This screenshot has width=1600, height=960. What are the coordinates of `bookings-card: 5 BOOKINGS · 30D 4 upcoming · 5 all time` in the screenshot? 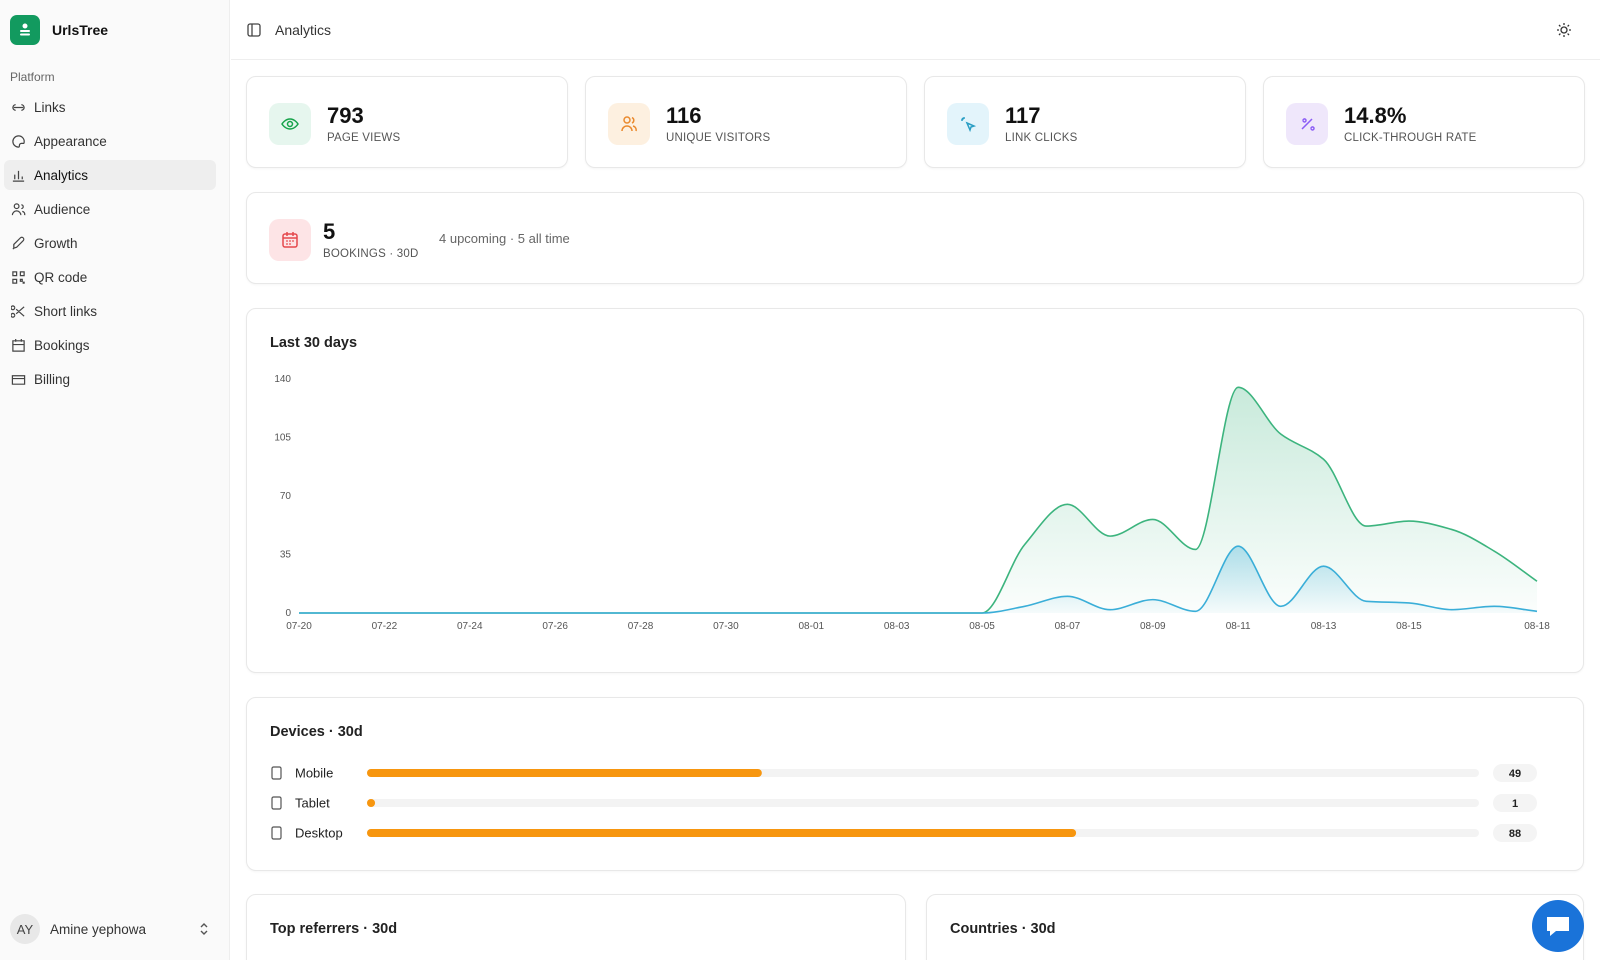 It's located at (915, 238).